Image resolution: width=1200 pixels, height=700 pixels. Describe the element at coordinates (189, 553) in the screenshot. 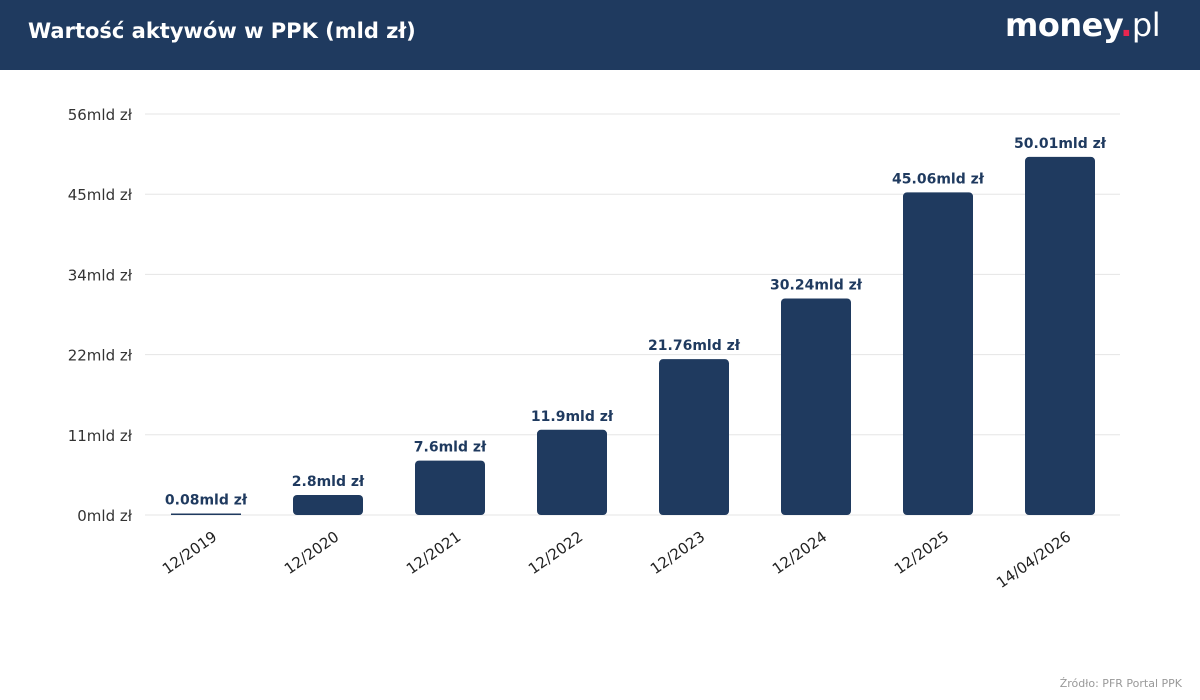

I see `x-tick-label: 12/2019` at that location.